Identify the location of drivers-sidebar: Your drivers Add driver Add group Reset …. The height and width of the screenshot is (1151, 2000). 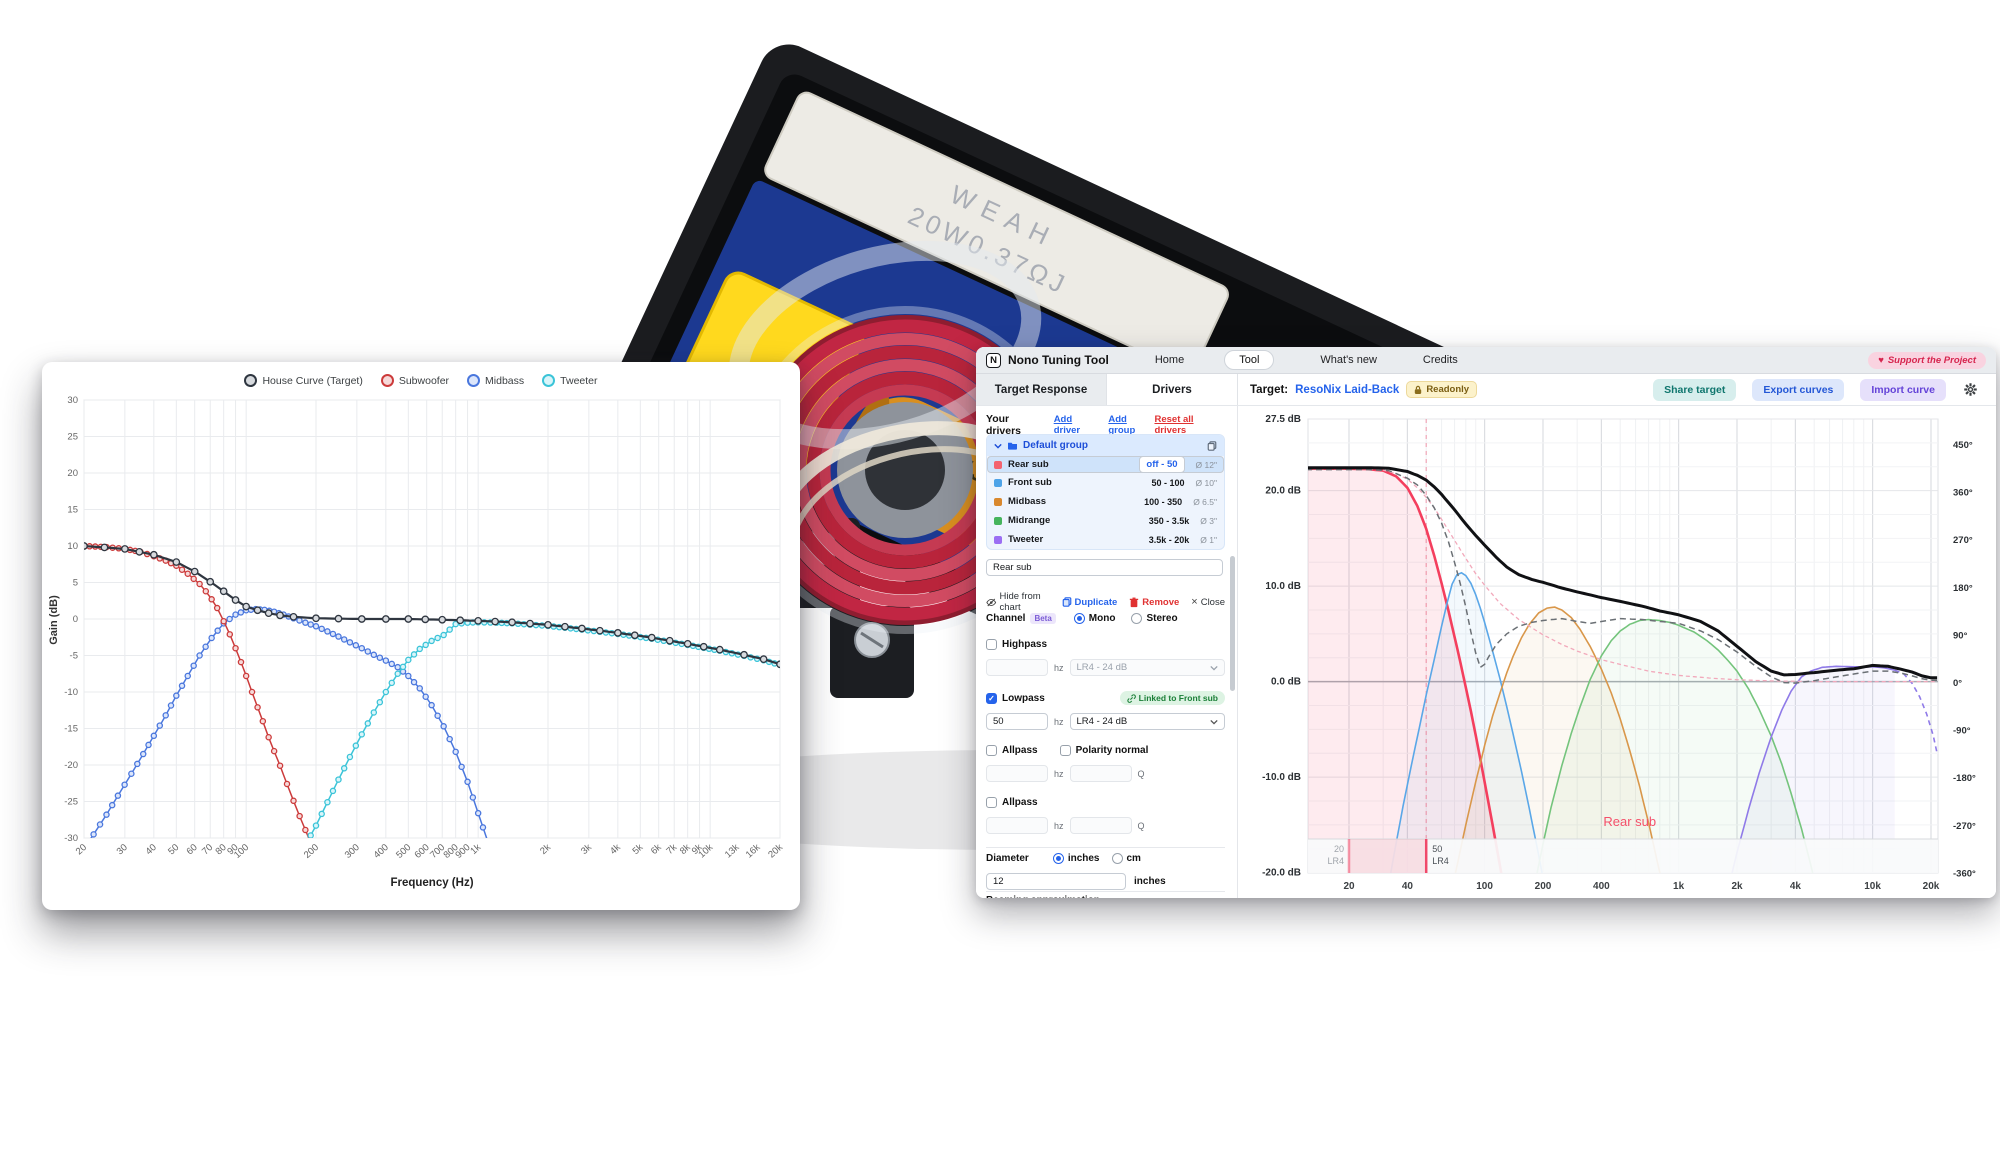
(1107, 652).